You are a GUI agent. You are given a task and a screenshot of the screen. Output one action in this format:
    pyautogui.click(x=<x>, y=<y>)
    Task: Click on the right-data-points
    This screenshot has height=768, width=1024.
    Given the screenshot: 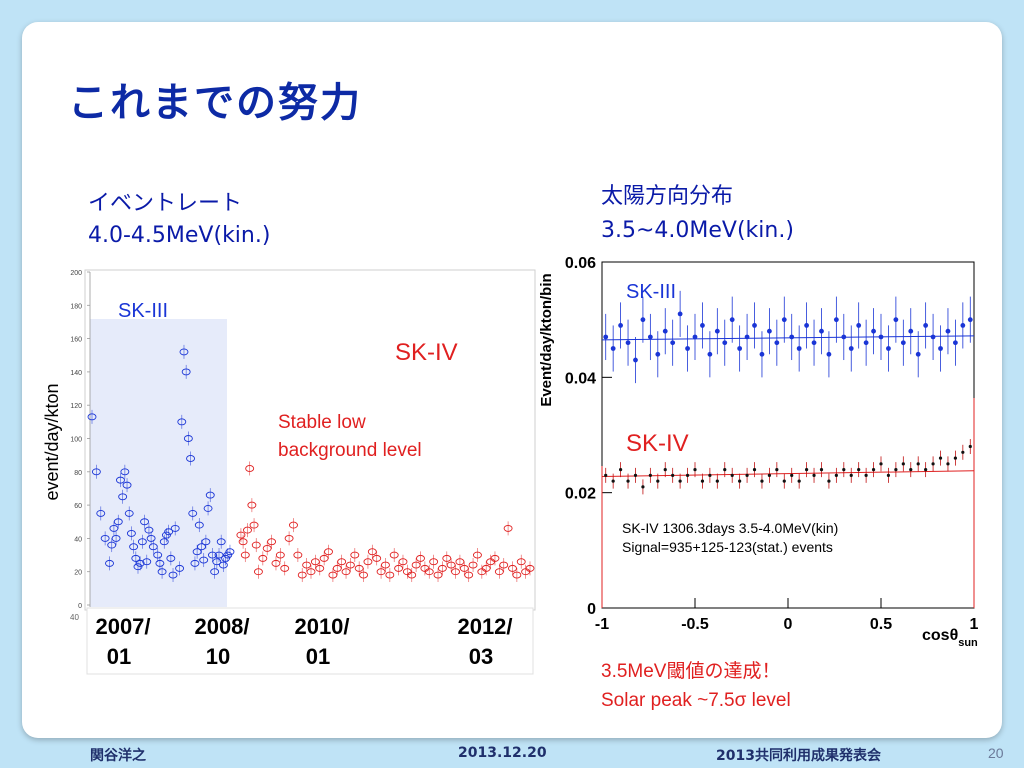 What is the action you would take?
    pyautogui.click(x=788, y=392)
    